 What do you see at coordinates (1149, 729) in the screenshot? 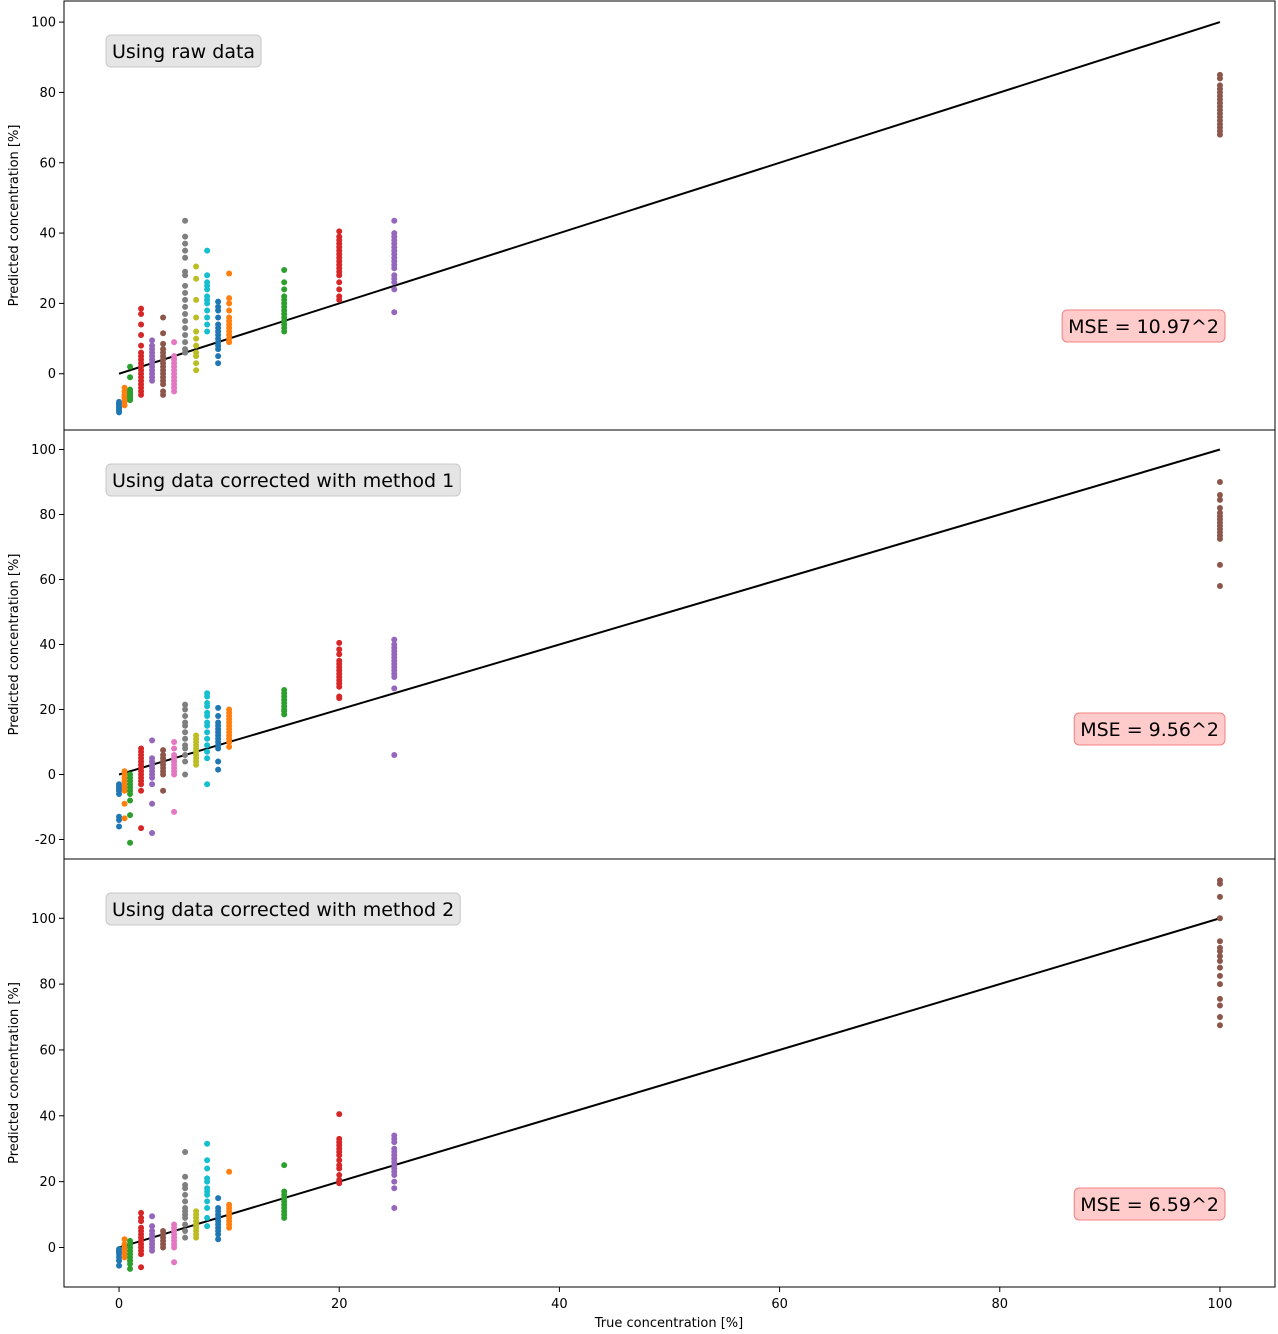
I see `mse-annotation-box` at bounding box center [1149, 729].